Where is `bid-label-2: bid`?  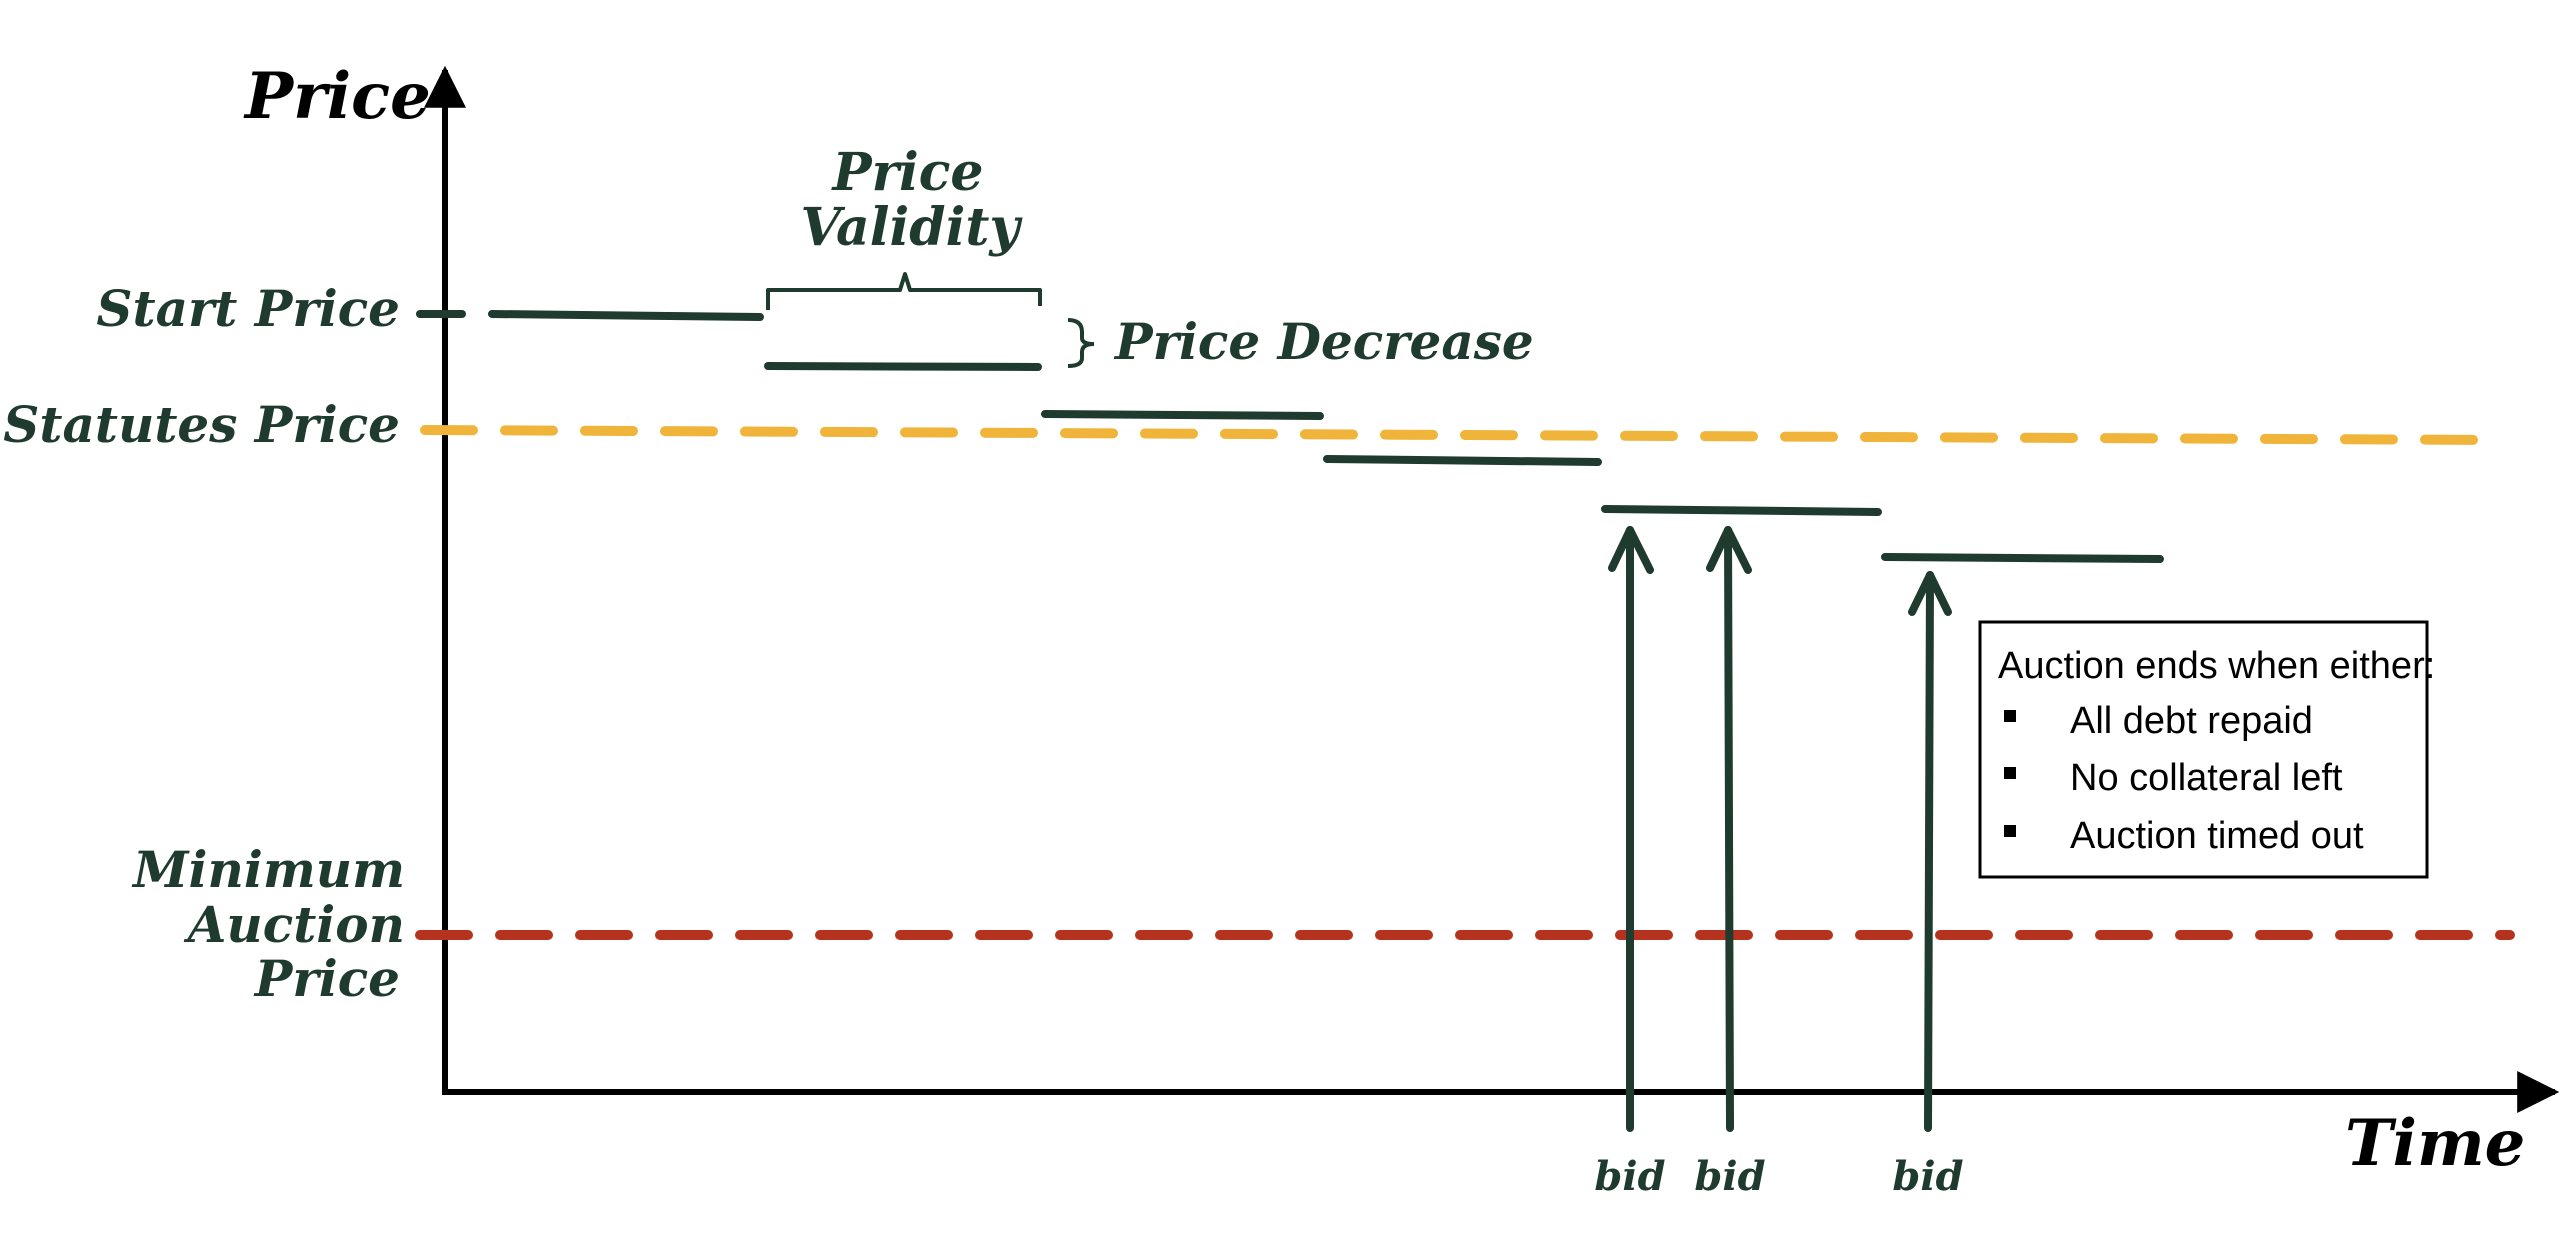
bid-label-2: bid is located at coordinates (1729, 1176).